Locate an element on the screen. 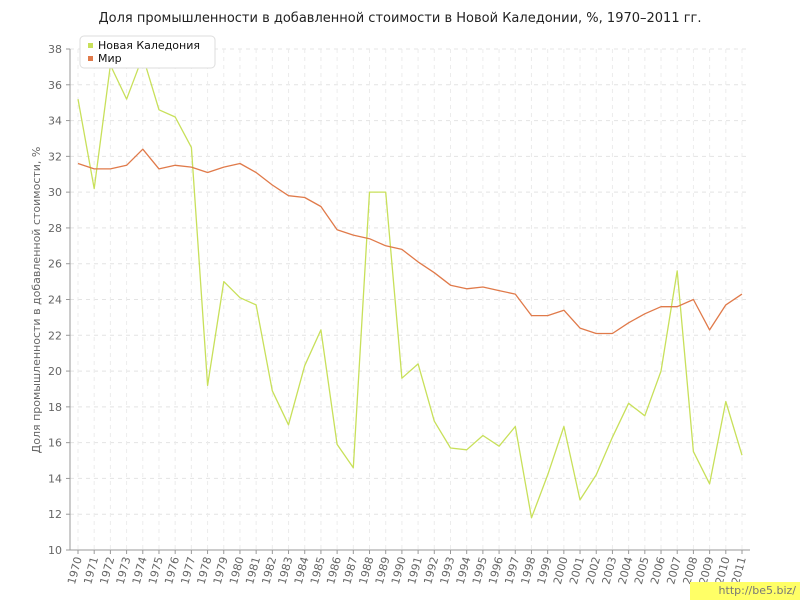 This screenshot has width=800, height=600. y-tick-label: 22 is located at coordinates (55, 335).